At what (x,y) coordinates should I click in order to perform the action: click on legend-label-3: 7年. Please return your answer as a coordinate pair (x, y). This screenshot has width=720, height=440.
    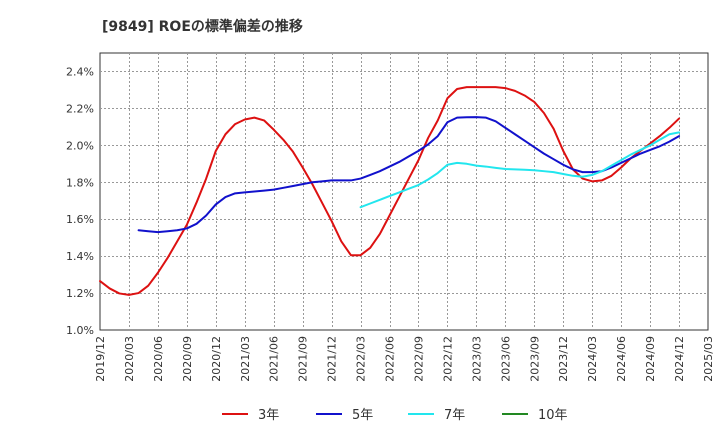
    Looking at the image, I should click on (454, 415).